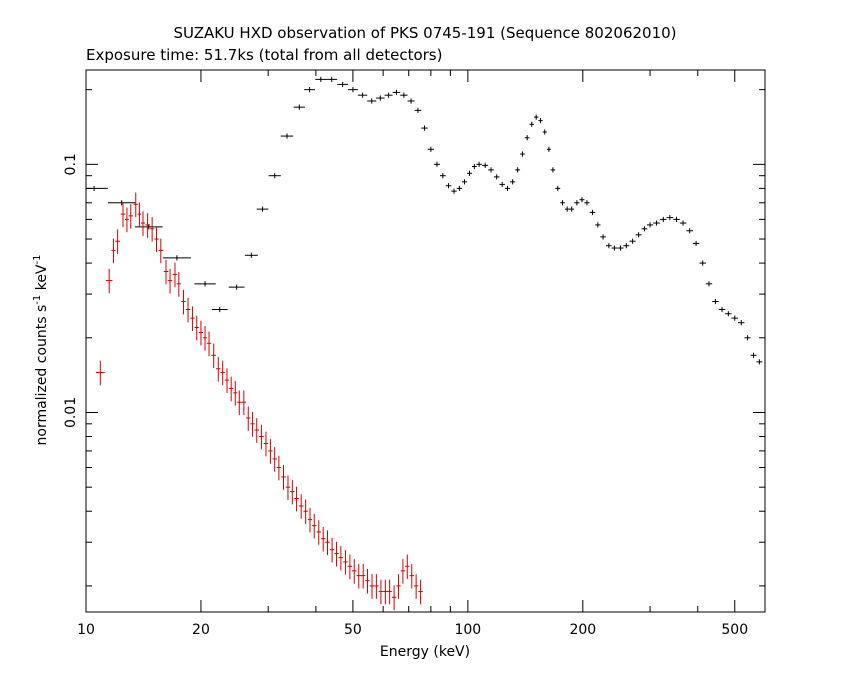 Image resolution: width=850 pixels, height=680 pixels. What do you see at coordinates (412, 630) in the screenshot?
I see `x-axis-tick-labels: 10 20 50 100 200 500` at bounding box center [412, 630].